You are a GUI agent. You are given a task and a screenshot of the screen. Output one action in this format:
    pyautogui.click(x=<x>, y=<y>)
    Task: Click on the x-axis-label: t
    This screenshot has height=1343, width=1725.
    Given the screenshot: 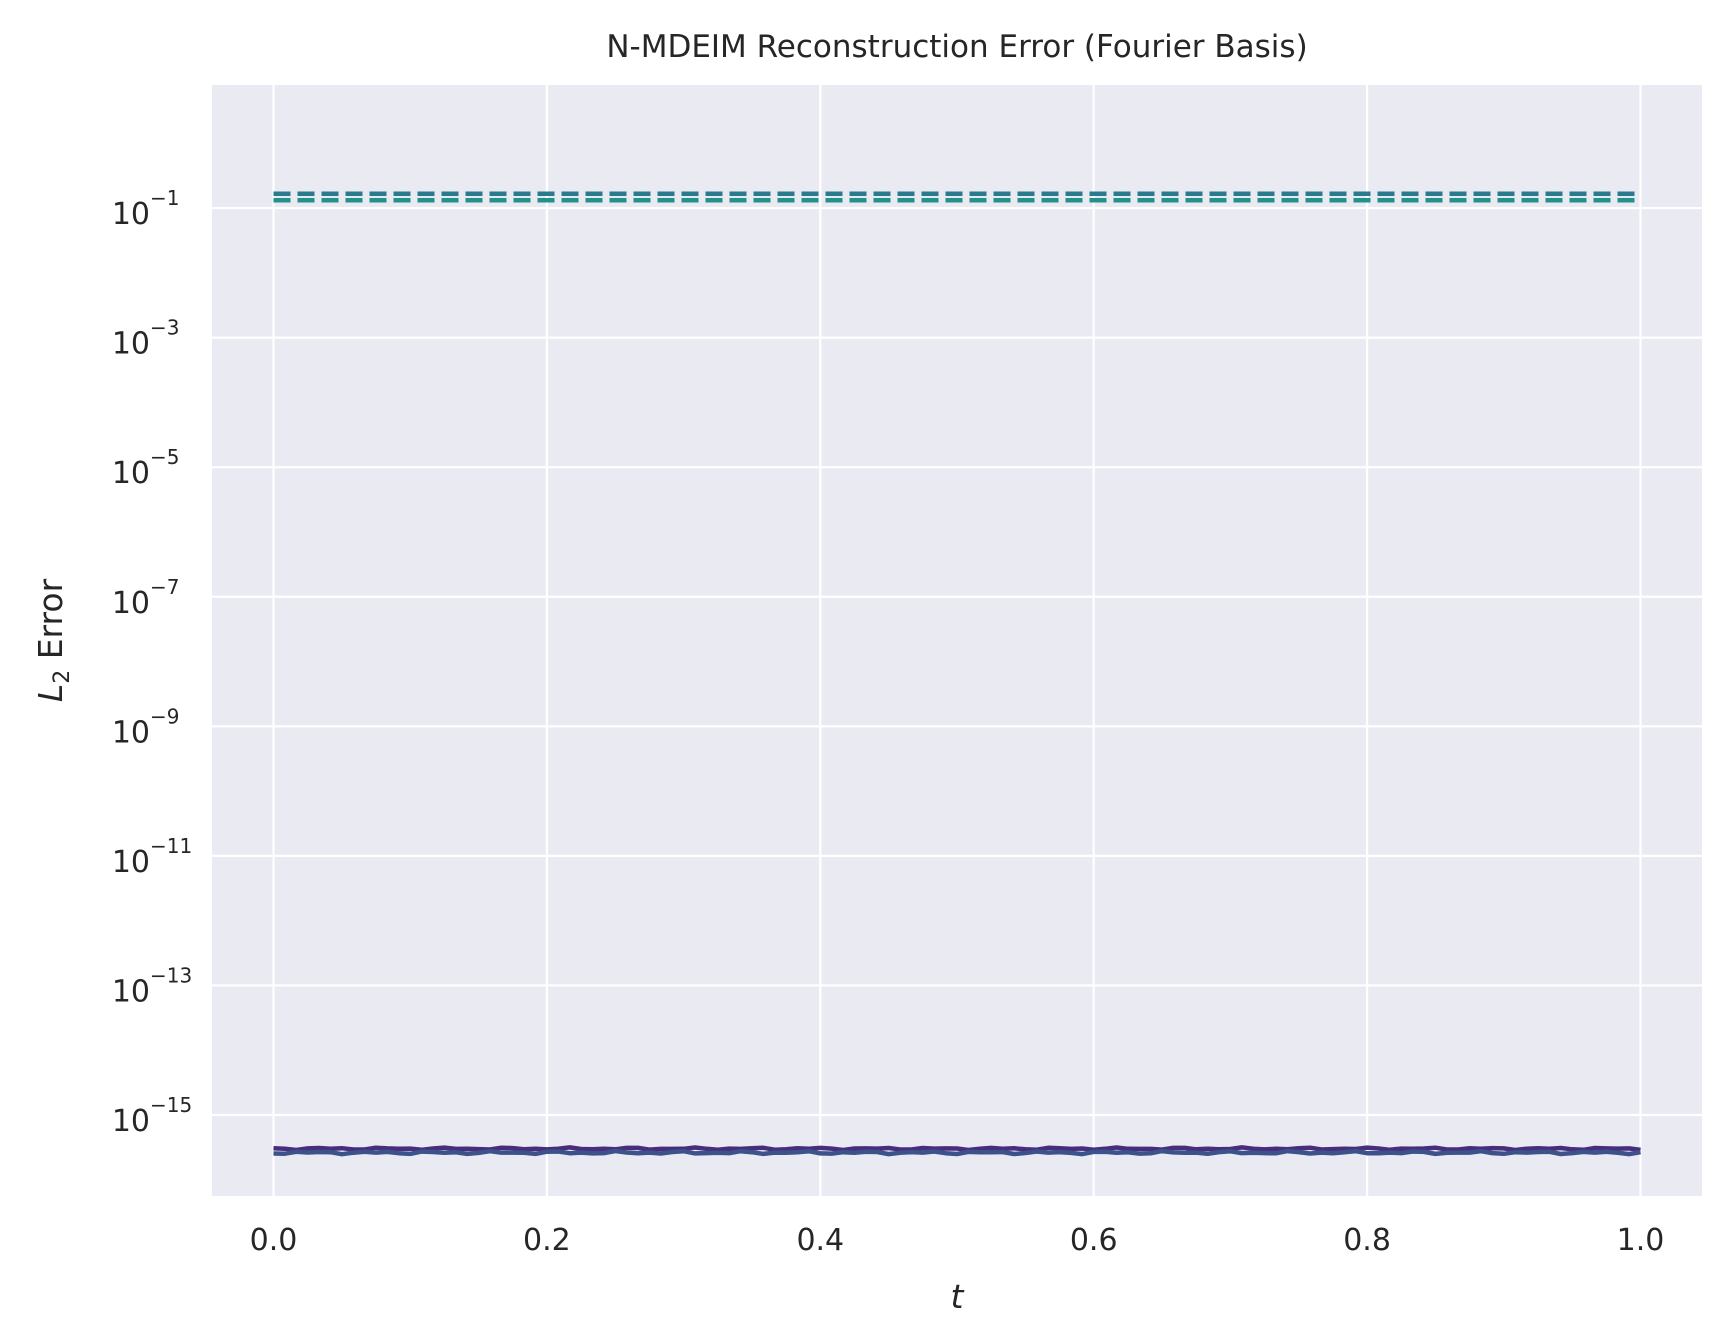 What is the action you would take?
    pyautogui.click(x=958, y=1296)
    